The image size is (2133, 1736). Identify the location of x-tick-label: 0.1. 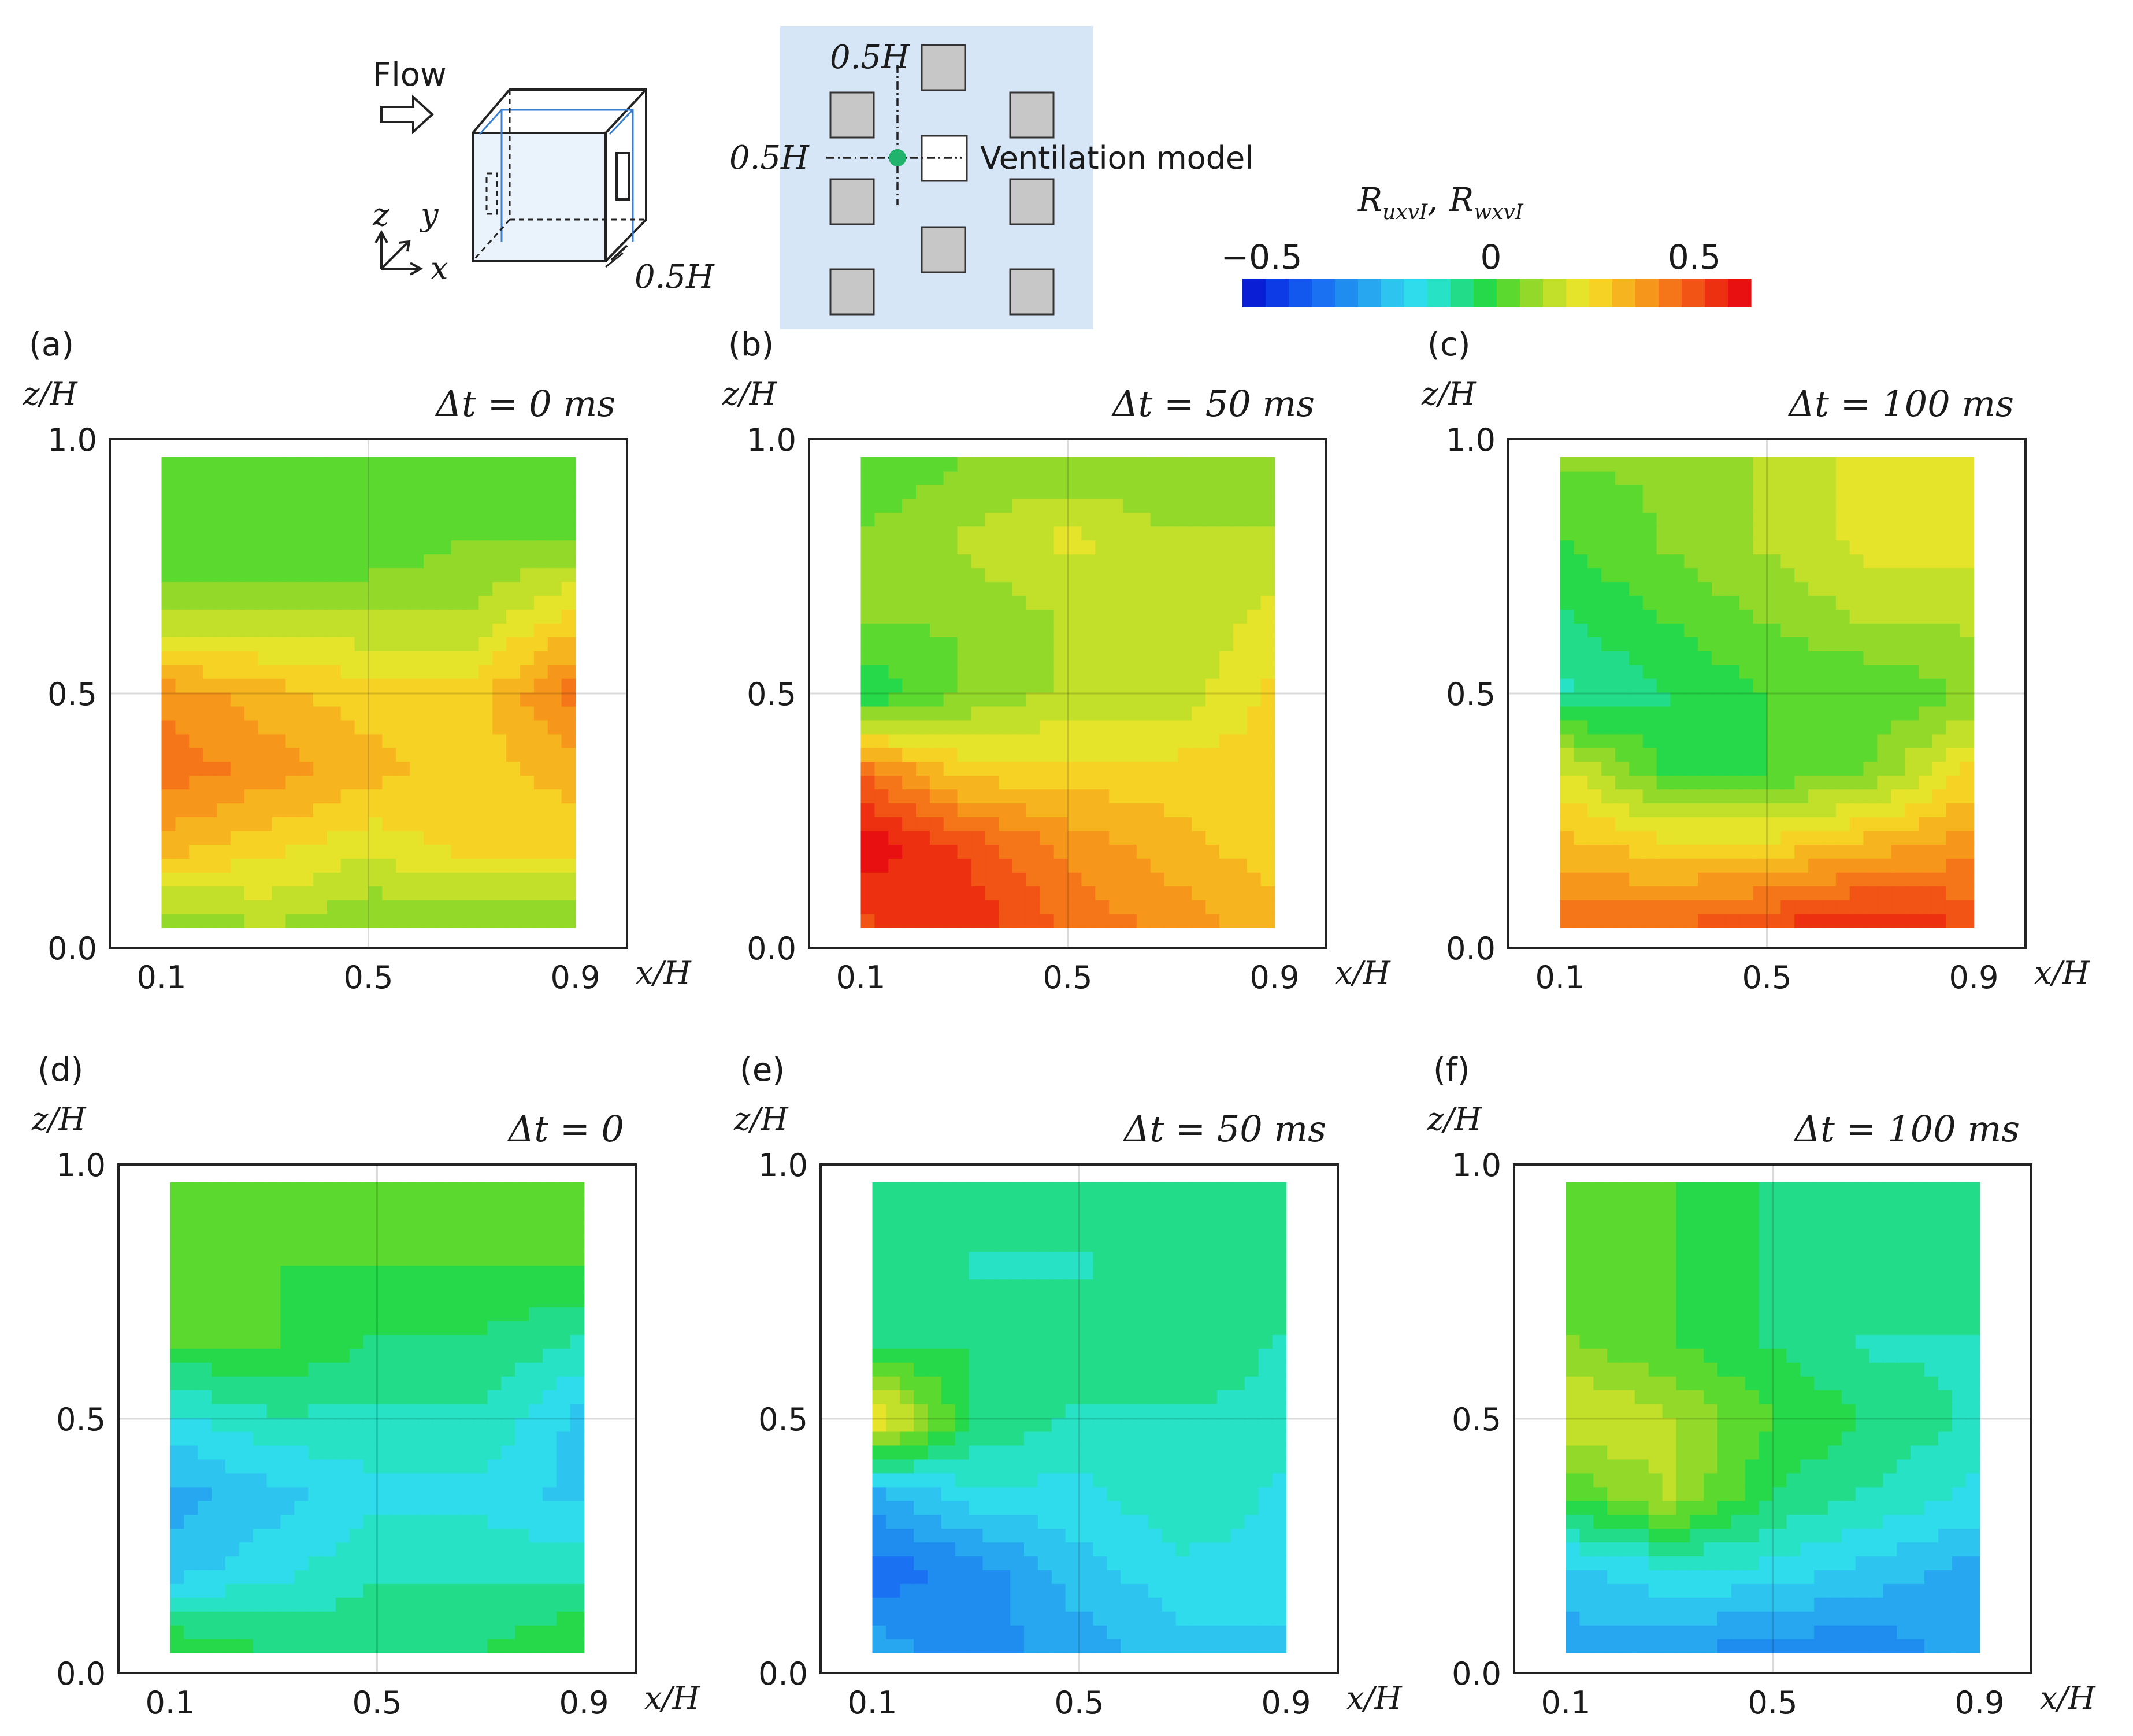
(861, 977).